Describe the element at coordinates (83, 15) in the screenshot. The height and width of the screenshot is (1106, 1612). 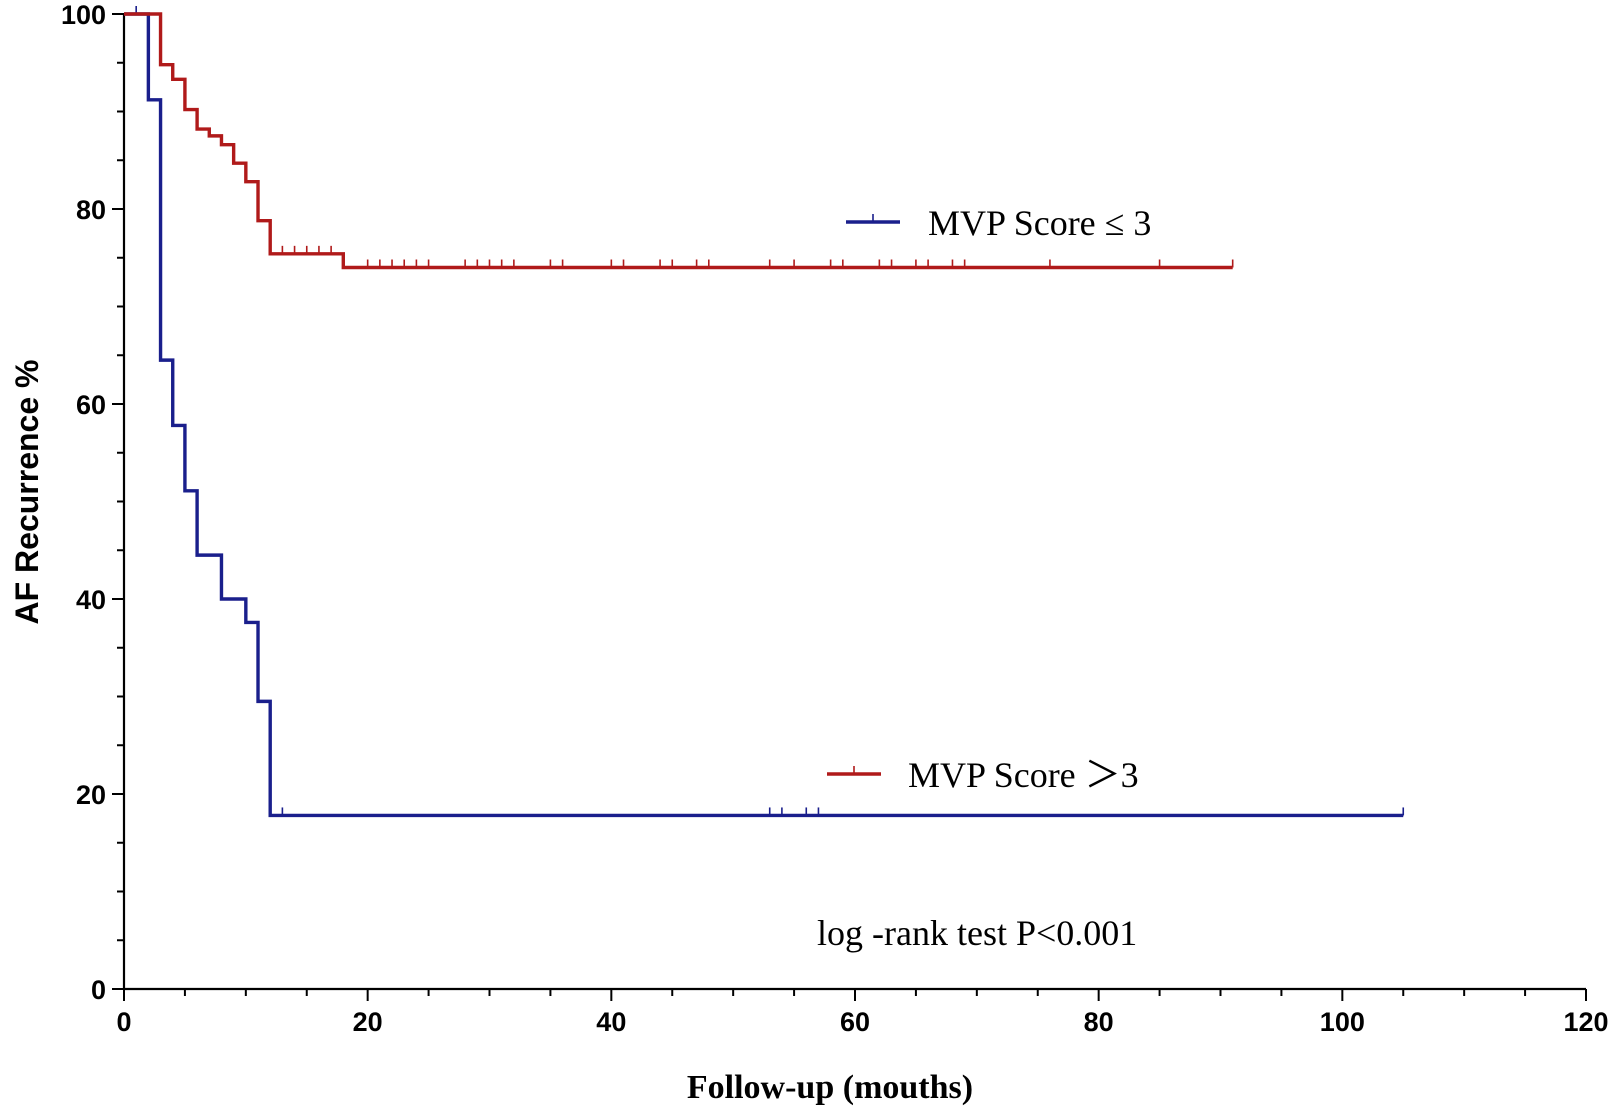
I see `y-tick-label: 100` at that location.